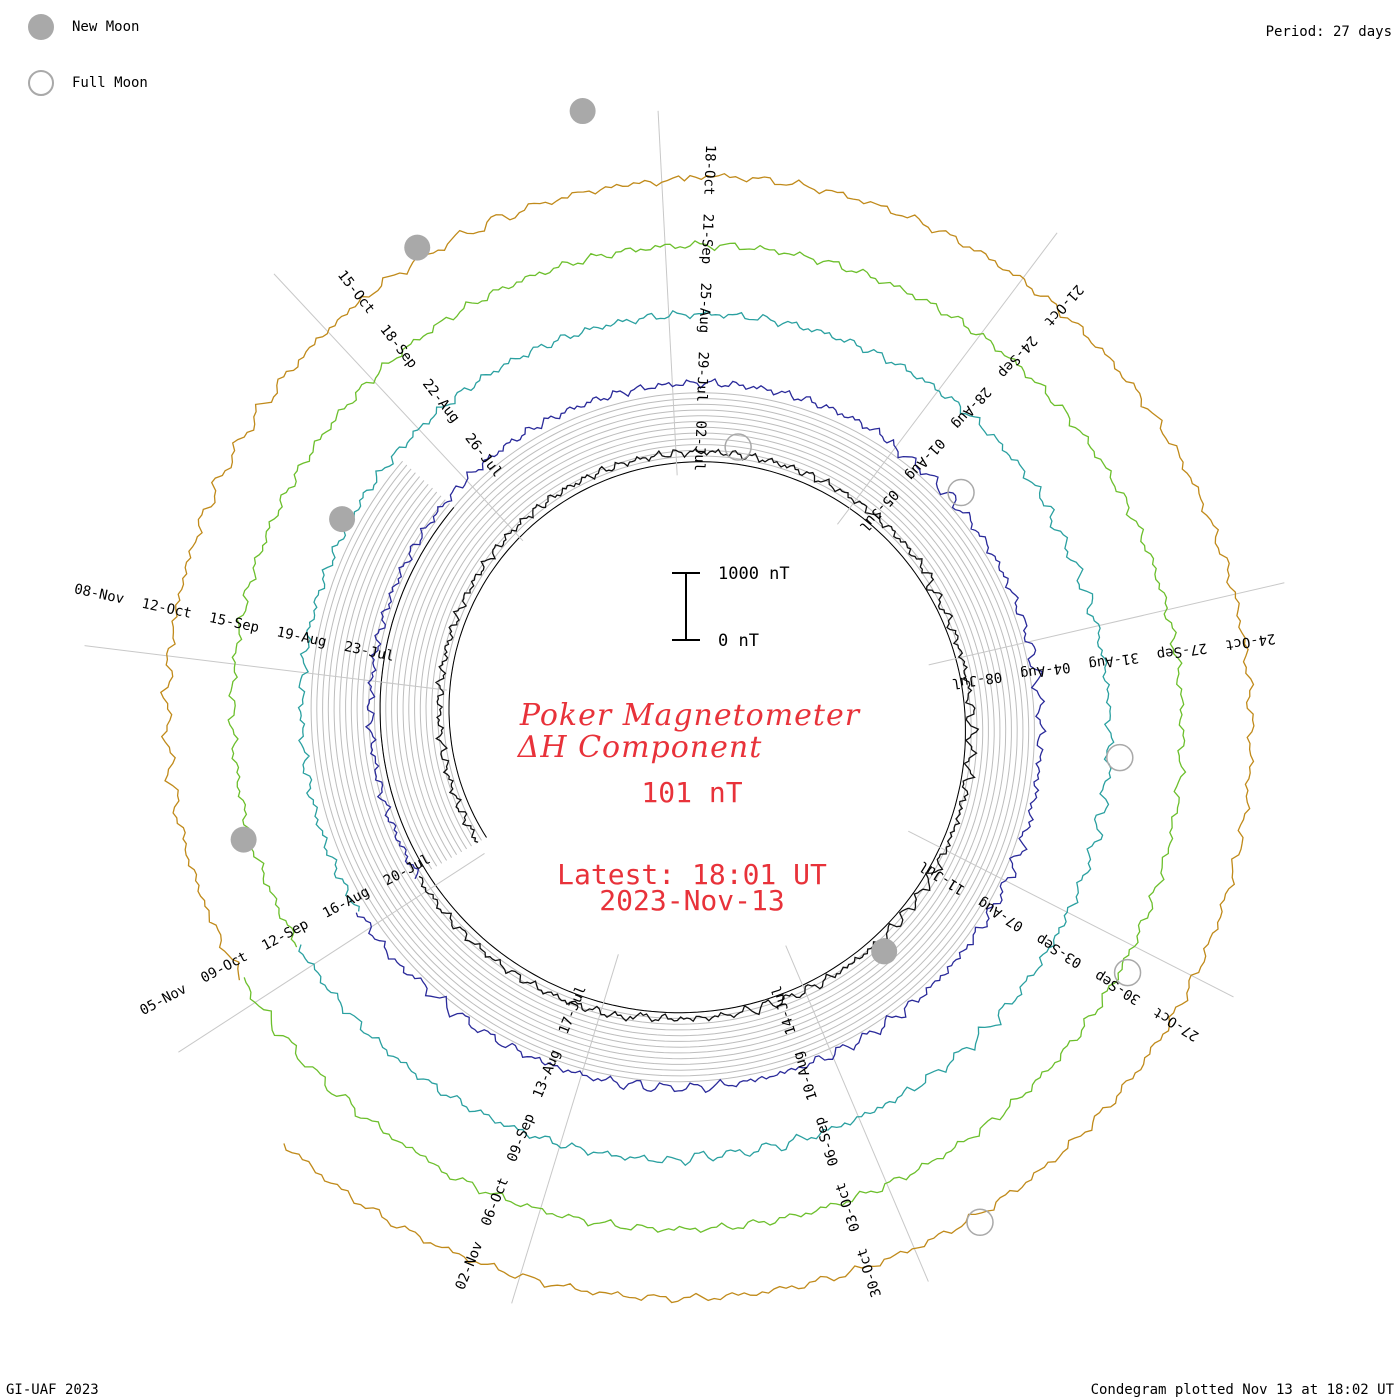 This screenshot has width=1400, height=1400. Describe the element at coordinates (234, 623) in the screenshot. I see `date-tick-label: 15-Sep` at that location.